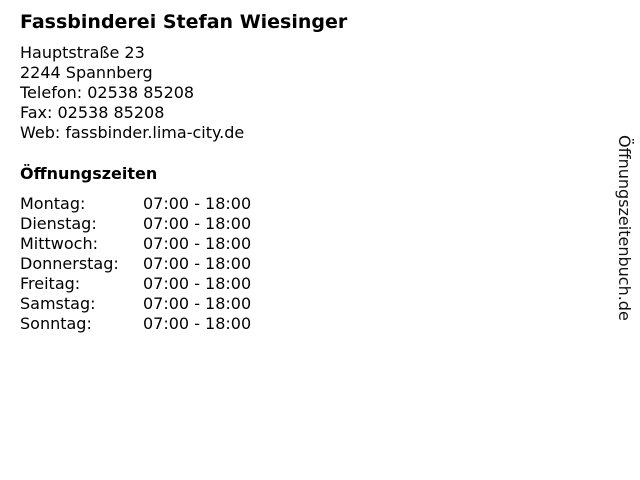 This screenshot has height=480, width=640. Describe the element at coordinates (59, 243) in the screenshot. I see `day: Mittwoch:` at that location.